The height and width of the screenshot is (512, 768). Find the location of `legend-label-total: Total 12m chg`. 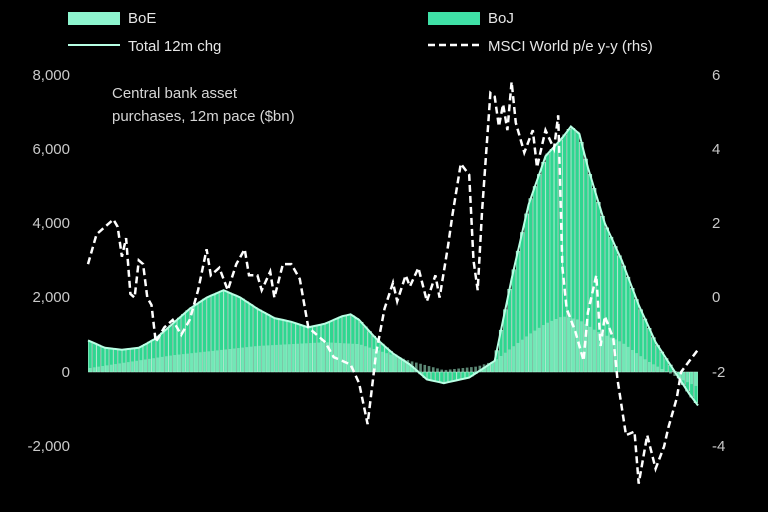

legend-label-total: Total 12m chg is located at coordinates (174, 46).